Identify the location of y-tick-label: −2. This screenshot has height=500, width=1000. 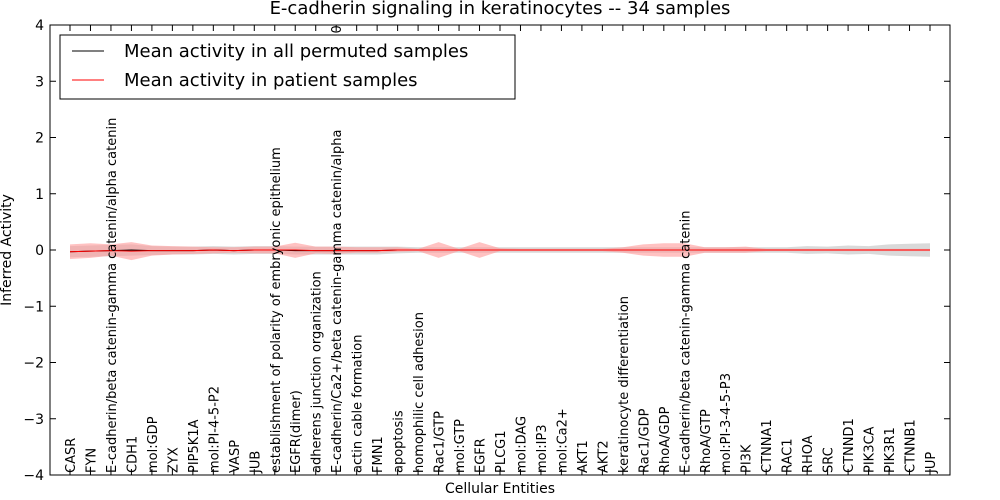
(33, 364).